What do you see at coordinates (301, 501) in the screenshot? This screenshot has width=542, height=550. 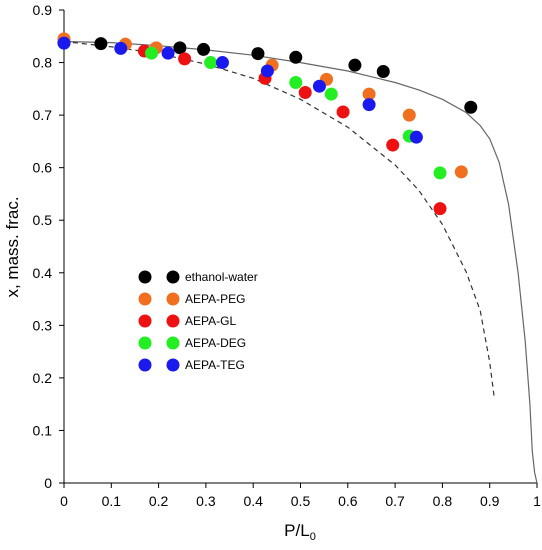 I see `x-tick-label: 0.5` at bounding box center [301, 501].